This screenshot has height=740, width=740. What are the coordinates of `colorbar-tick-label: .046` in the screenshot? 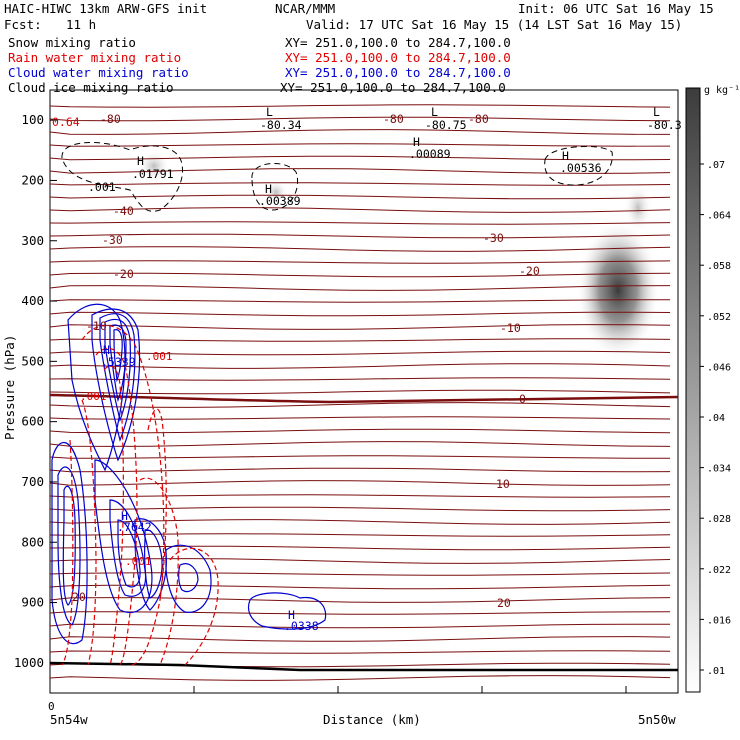 It's located at (719, 367).